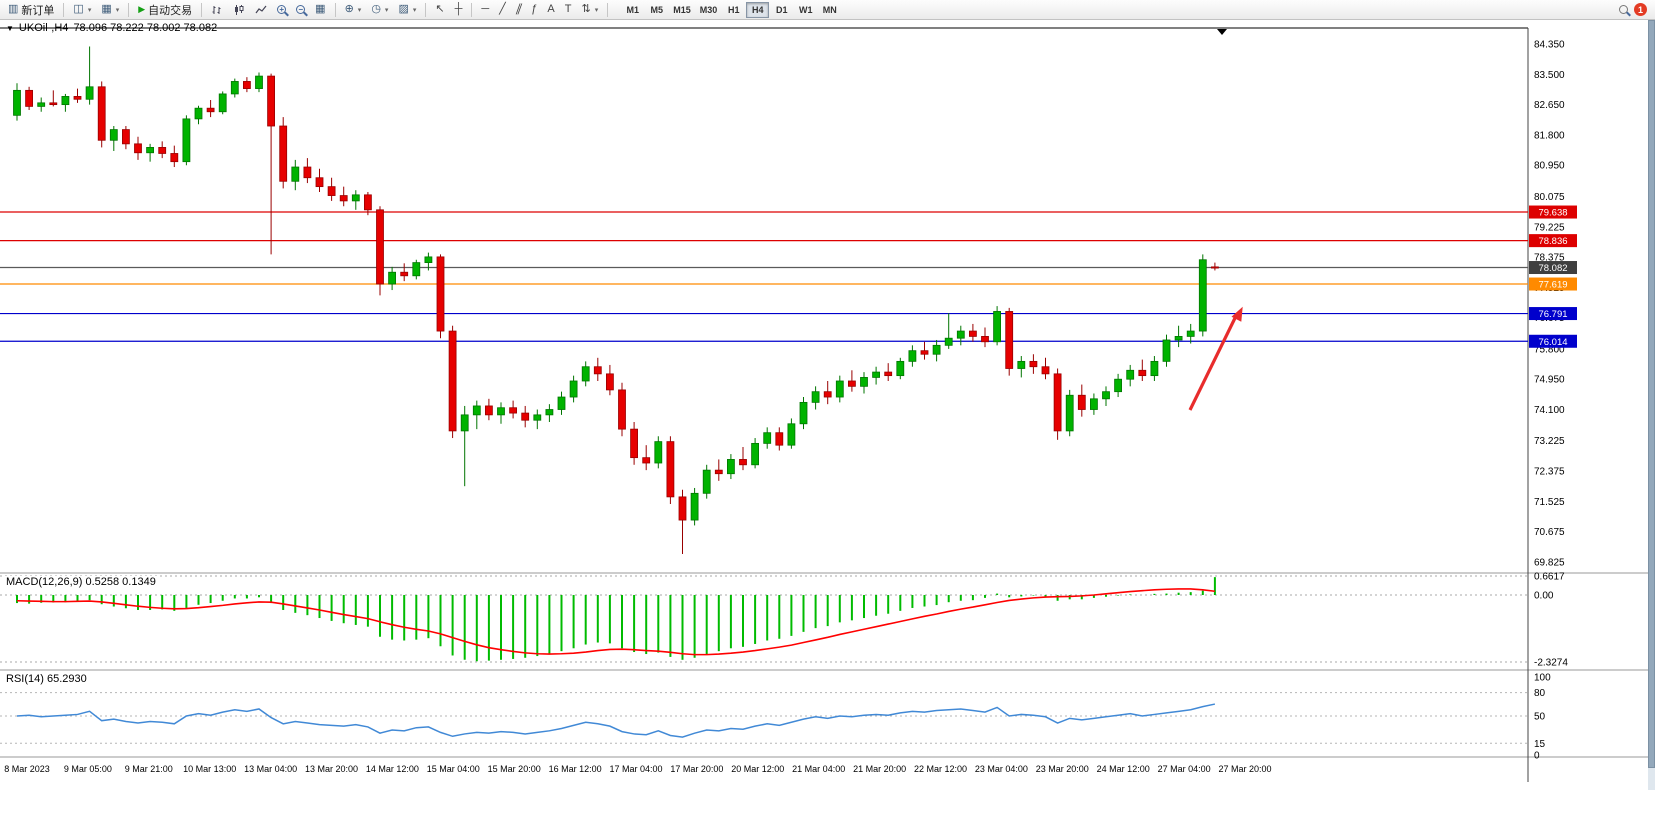  I want to click on price-level-lines, so click(764, 276).